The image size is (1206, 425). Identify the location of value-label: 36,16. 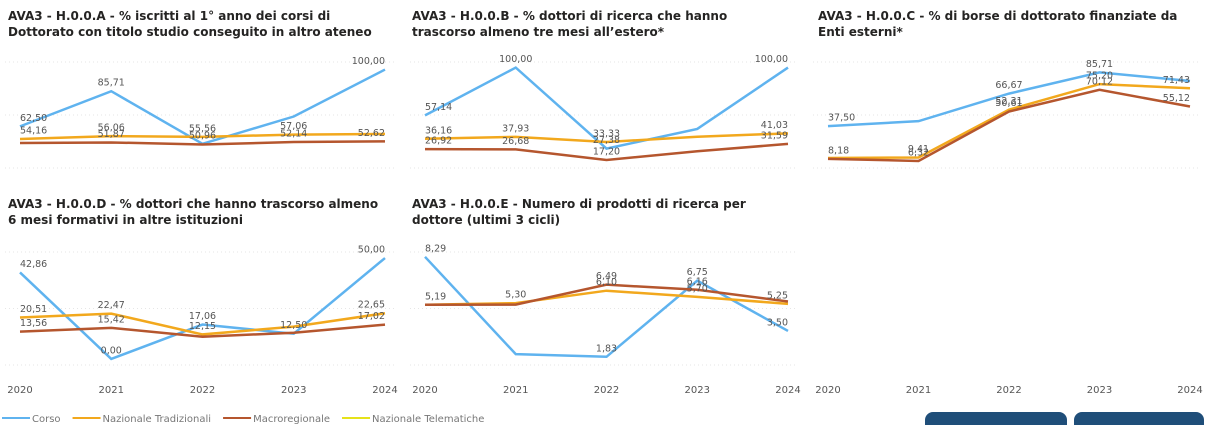
(438, 130).